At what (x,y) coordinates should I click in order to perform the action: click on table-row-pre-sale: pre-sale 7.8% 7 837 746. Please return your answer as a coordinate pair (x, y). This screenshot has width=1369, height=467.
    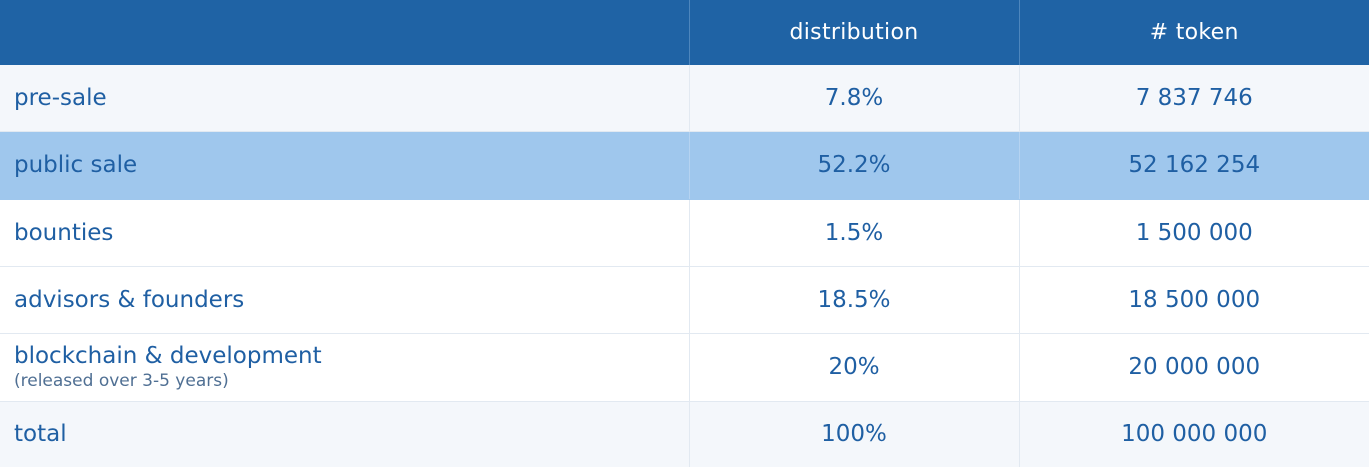
    Looking at the image, I should click on (684, 99).